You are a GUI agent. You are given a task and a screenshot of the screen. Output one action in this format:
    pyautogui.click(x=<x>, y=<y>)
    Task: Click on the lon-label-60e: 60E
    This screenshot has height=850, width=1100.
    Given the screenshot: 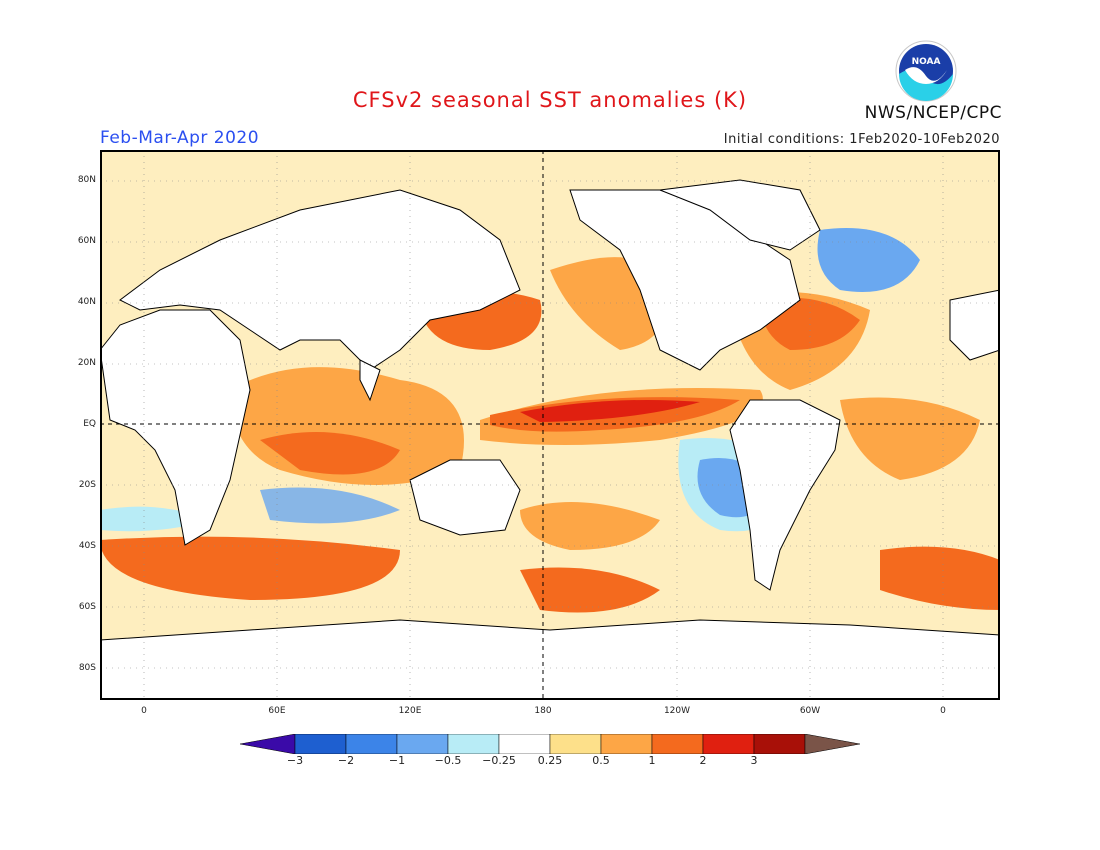 What is the action you would take?
    pyautogui.click(x=277, y=711)
    